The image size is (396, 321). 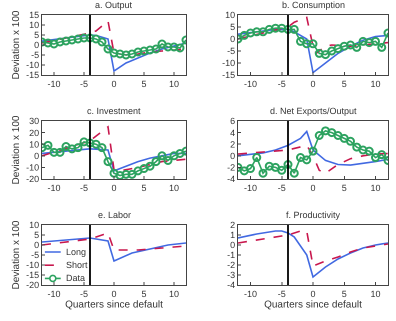 I want to click on y-tick-label: -2, so click(x=231, y=167).